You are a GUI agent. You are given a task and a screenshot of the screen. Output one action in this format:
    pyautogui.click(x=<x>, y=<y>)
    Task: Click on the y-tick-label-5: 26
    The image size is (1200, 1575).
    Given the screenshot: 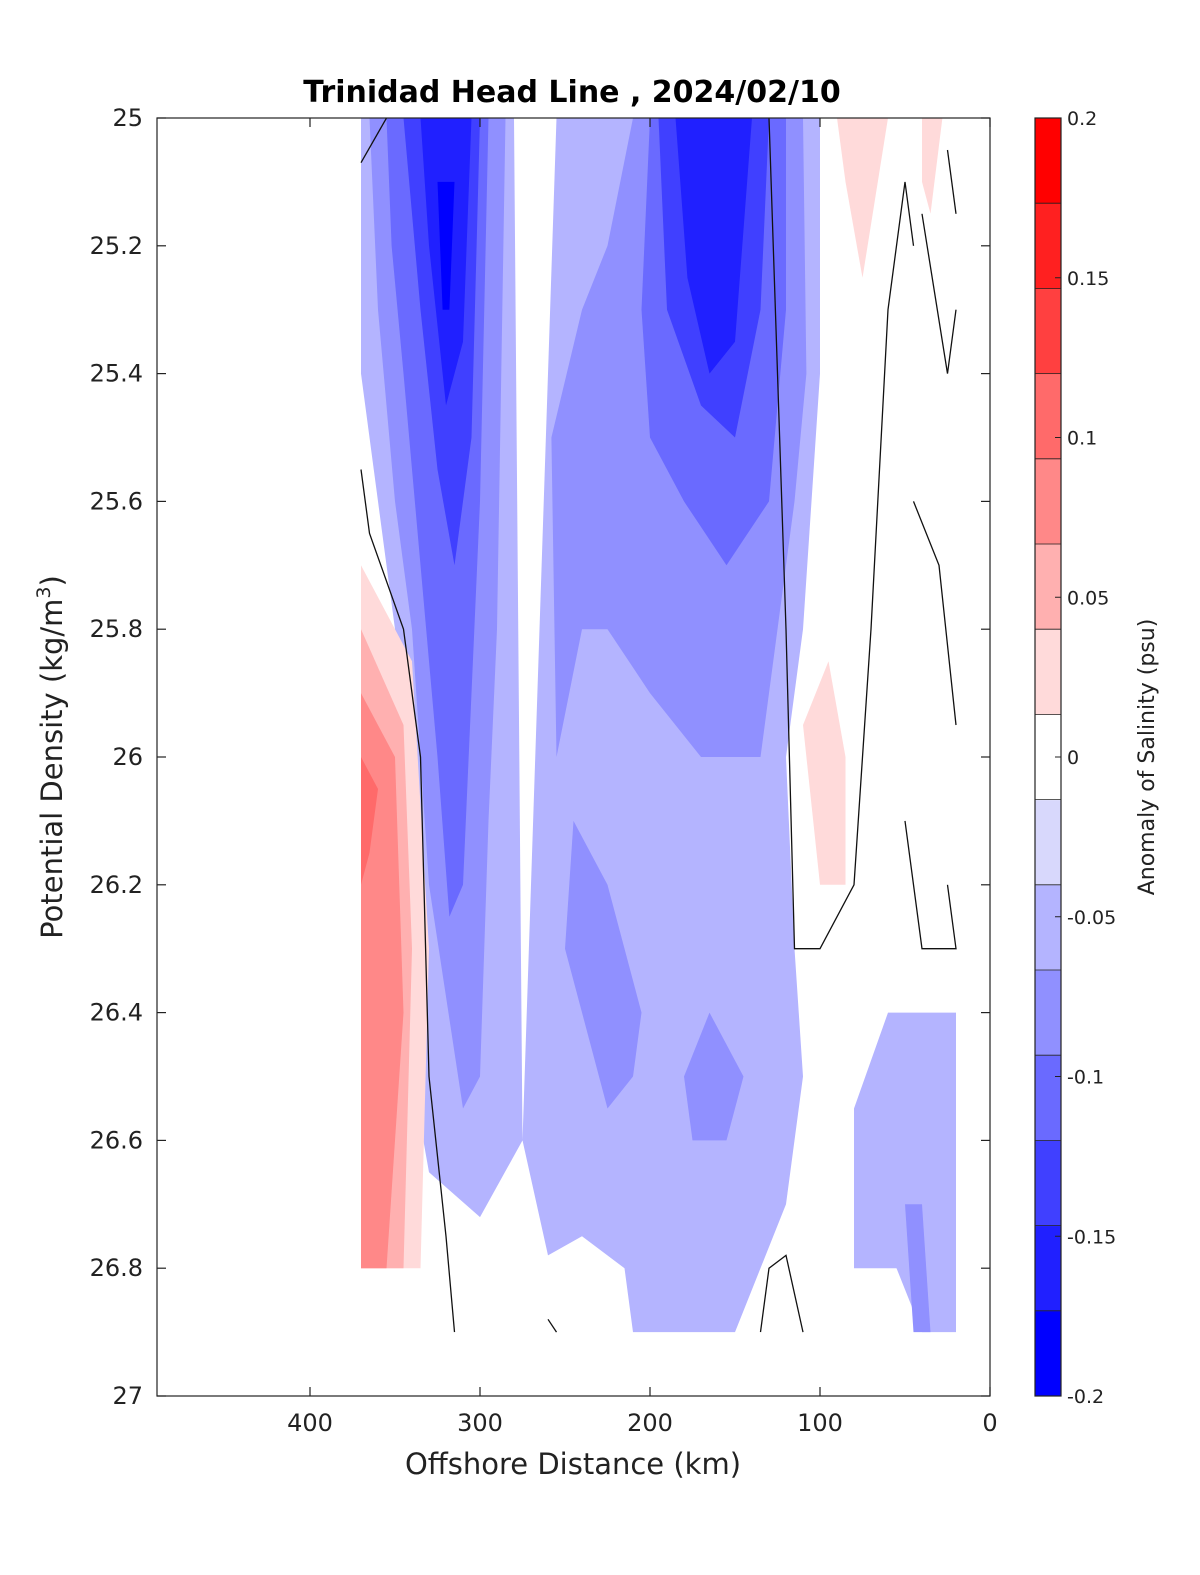 What is the action you would take?
    pyautogui.click(x=127, y=757)
    